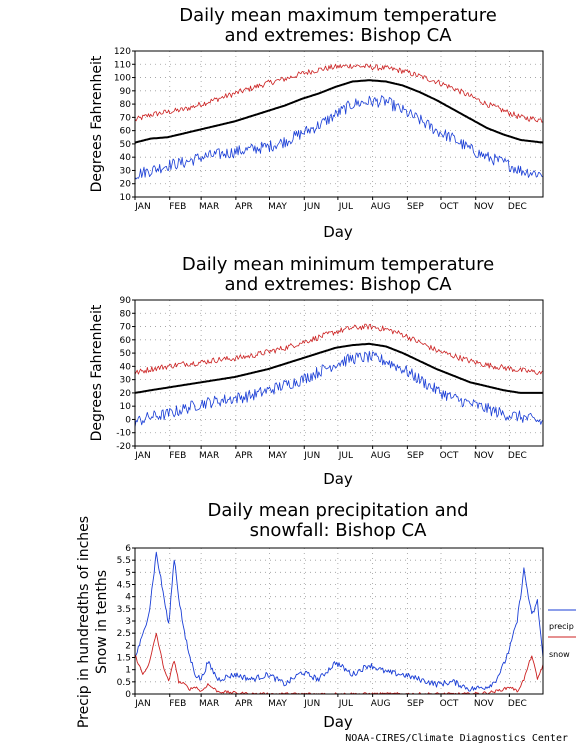  What do you see at coordinates (97, 123) in the screenshot?
I see `chart1-y-axis-label: Degrees Fahrenheit` at bounding box center [97, 123].